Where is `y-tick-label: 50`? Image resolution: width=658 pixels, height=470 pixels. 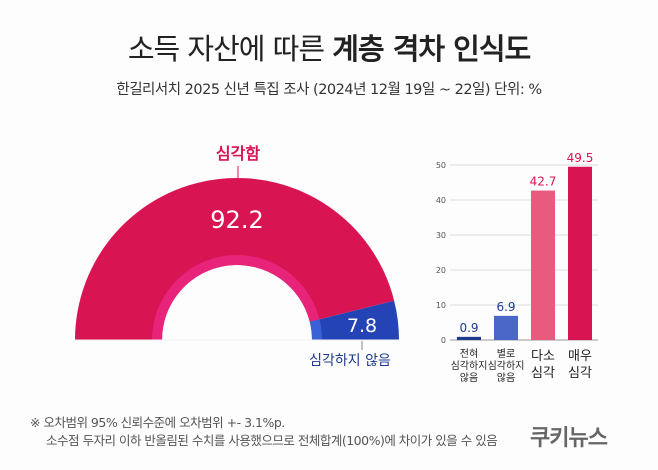 y-tick-label: 50 is located at coordinates (441, 165).